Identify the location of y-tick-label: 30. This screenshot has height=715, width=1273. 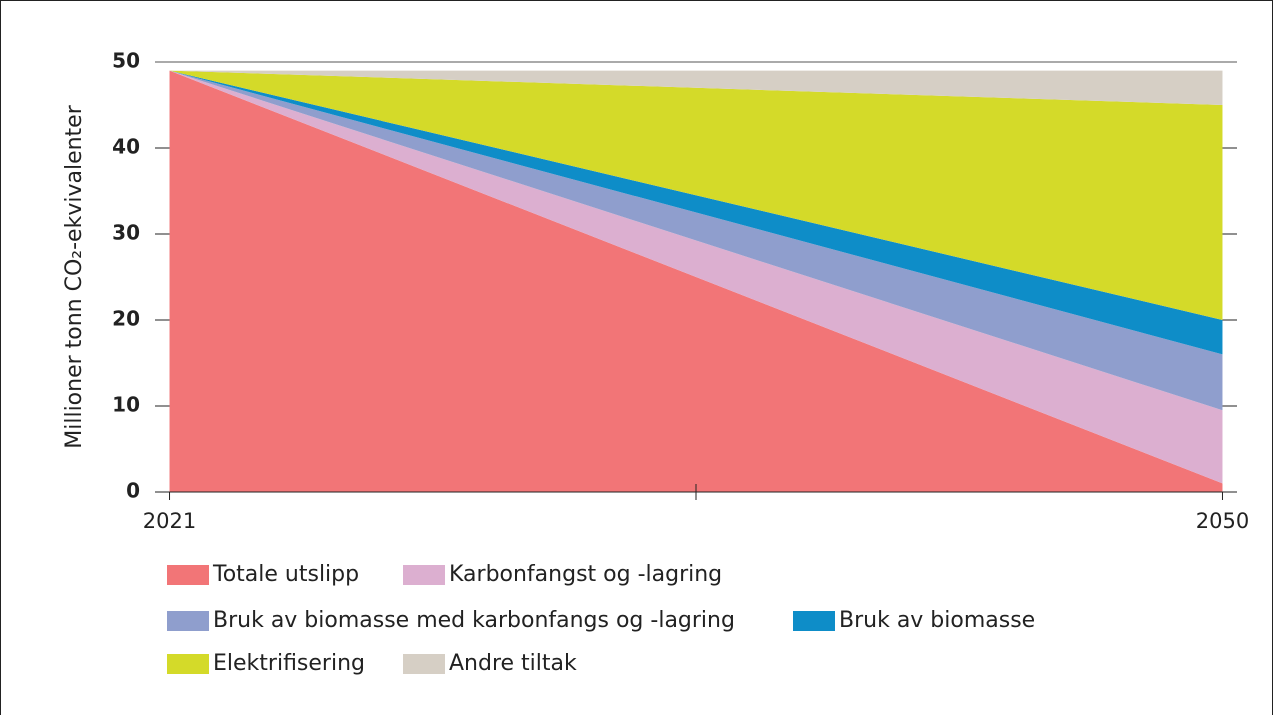
(126, 233).